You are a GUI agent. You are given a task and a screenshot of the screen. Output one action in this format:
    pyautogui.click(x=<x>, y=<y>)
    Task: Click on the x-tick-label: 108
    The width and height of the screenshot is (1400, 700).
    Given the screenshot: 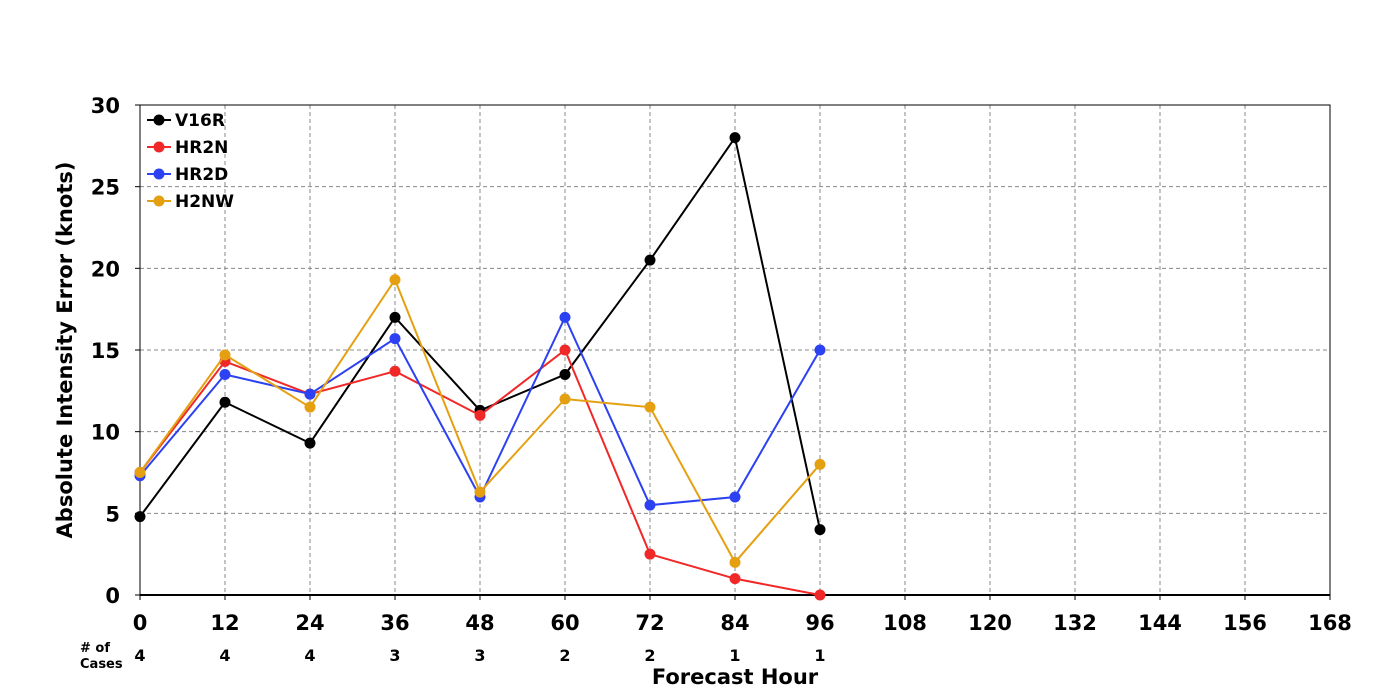 What is the action you would take?
    pyautogui.click(x=905, y=623)
    